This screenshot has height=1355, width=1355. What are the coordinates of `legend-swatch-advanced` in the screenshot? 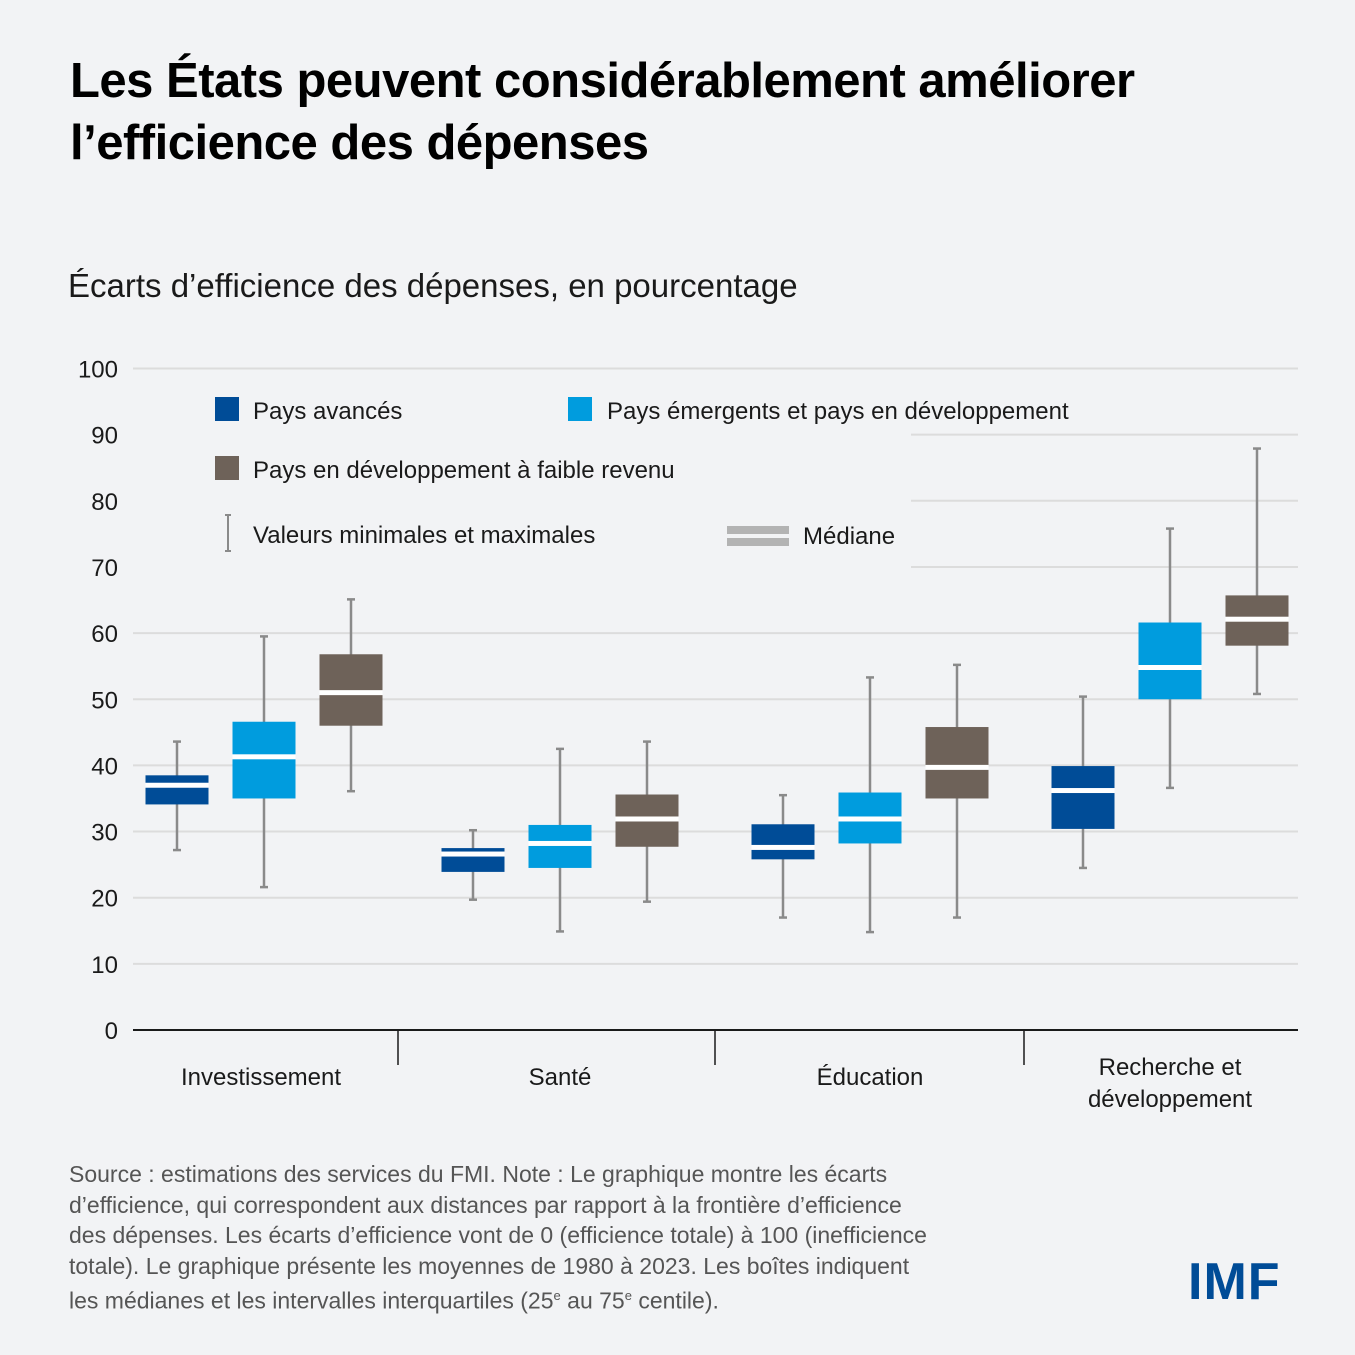 It's located at (227, 409).